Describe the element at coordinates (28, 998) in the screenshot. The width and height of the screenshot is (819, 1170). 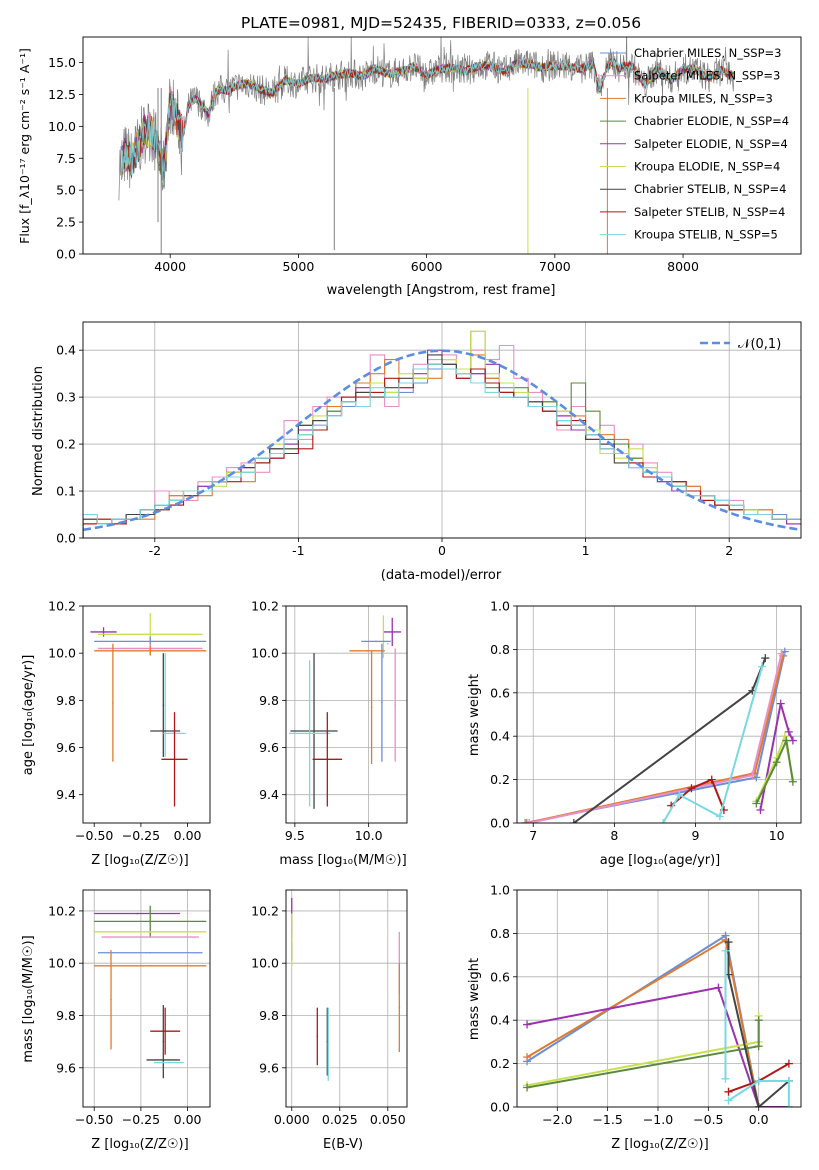
I see `zmass-ylabel: mass [log₁₀(M/M☉)]` at that location.